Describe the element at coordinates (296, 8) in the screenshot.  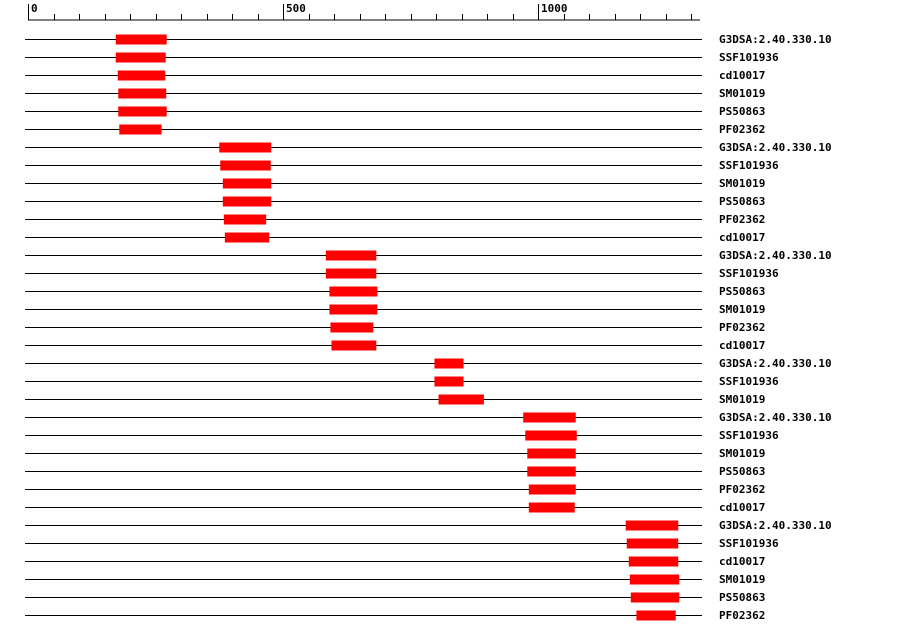
I see `axis-tick-label: 500` at that location.